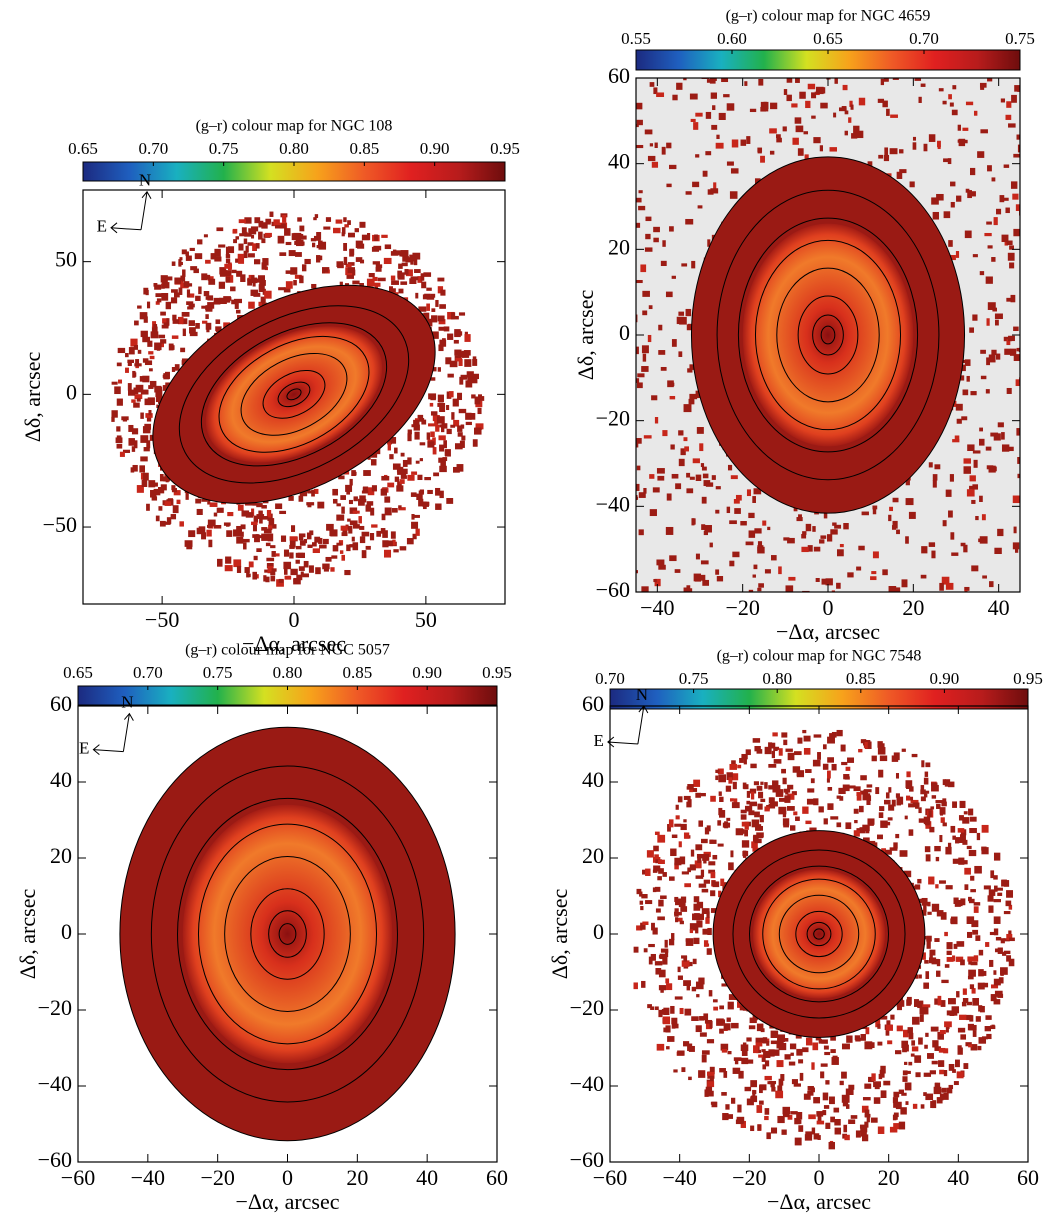 This screenshot has height=1215, width=1047. Describe the element at coordinates (732, 38) in the screenshot. I see `colorbar-tick-label: 0.60` at that location.